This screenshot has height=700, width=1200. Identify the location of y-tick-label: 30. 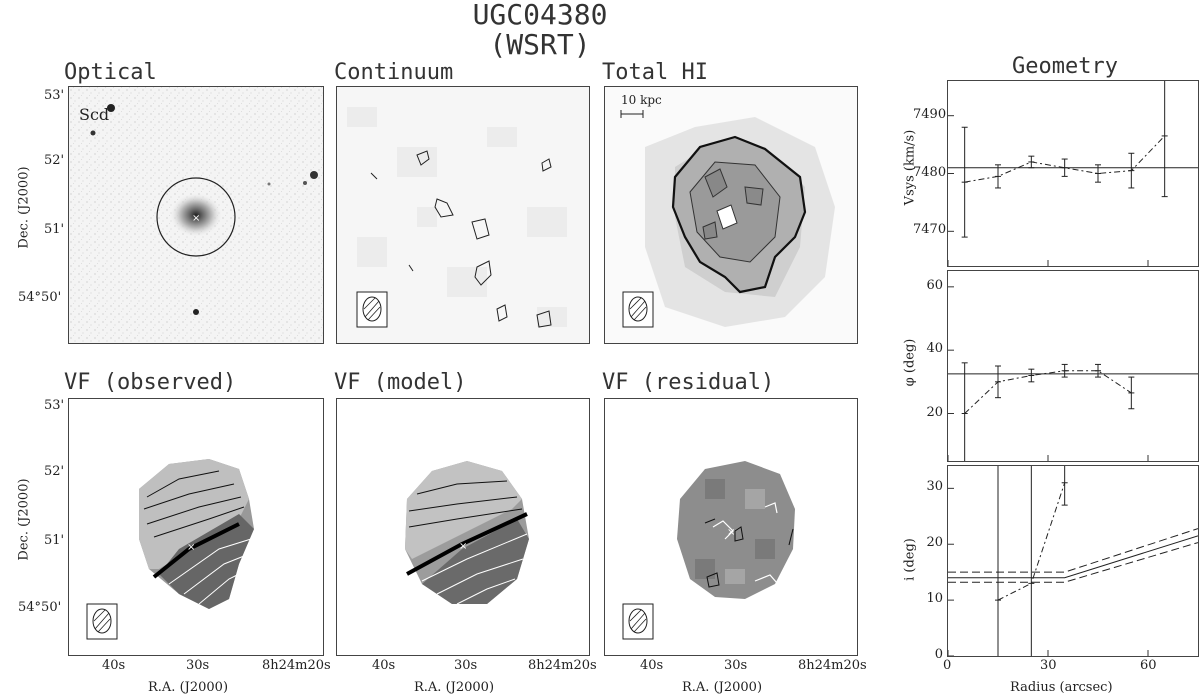
(934, 487).